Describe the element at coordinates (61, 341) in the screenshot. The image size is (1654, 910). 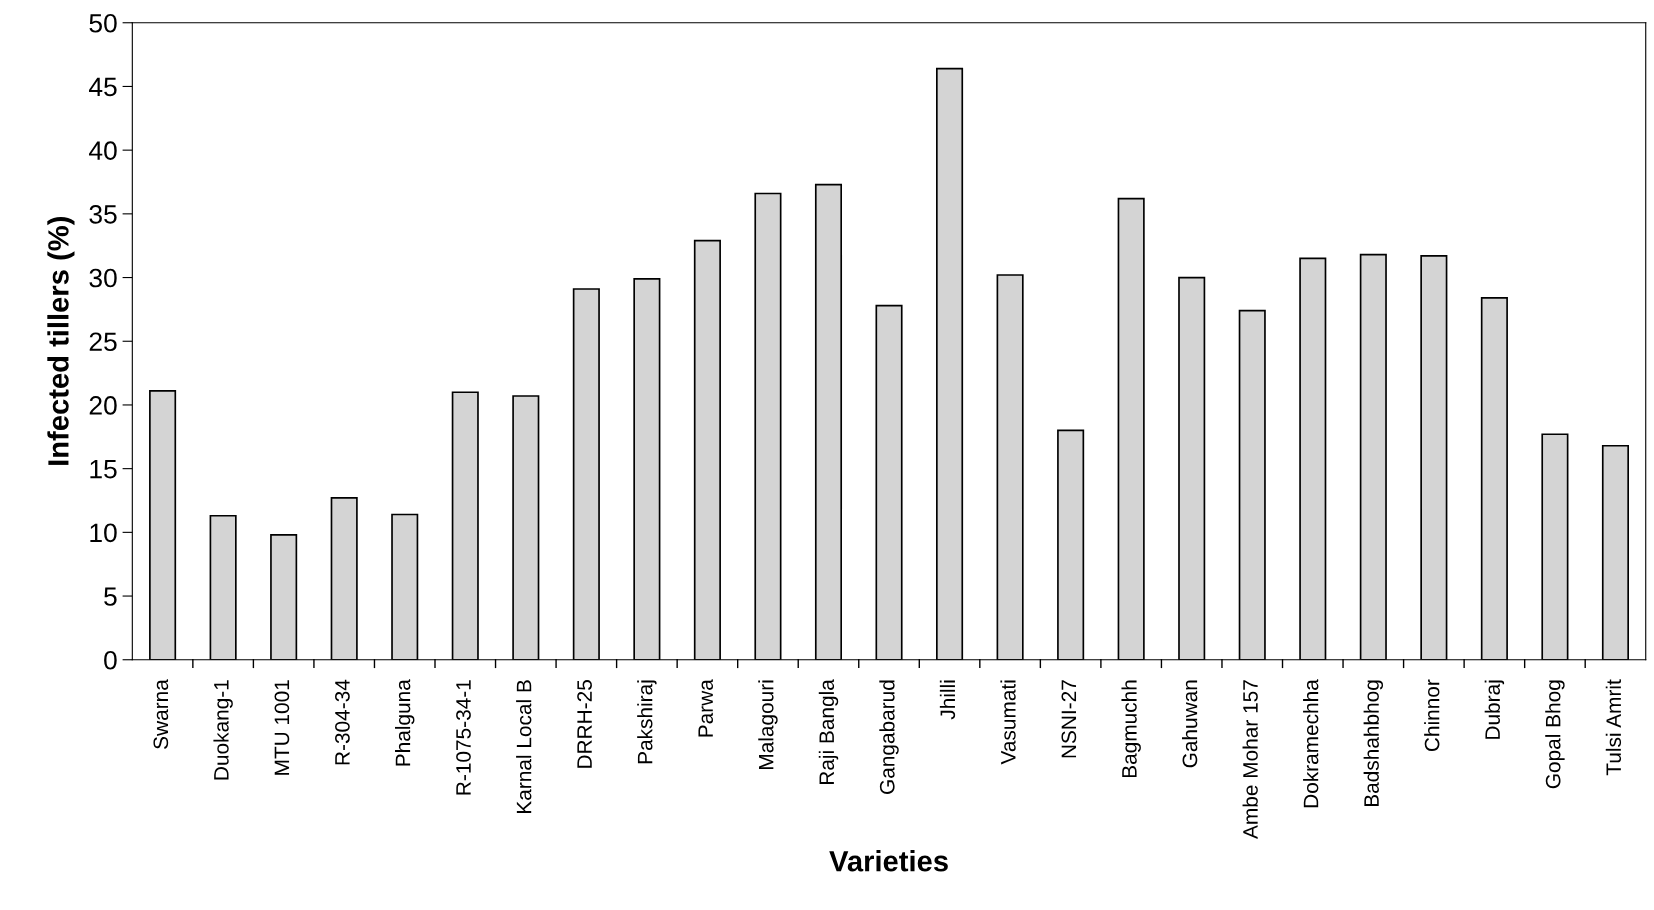
I see `y-axis-title: Infected tillers (%)` at that location.